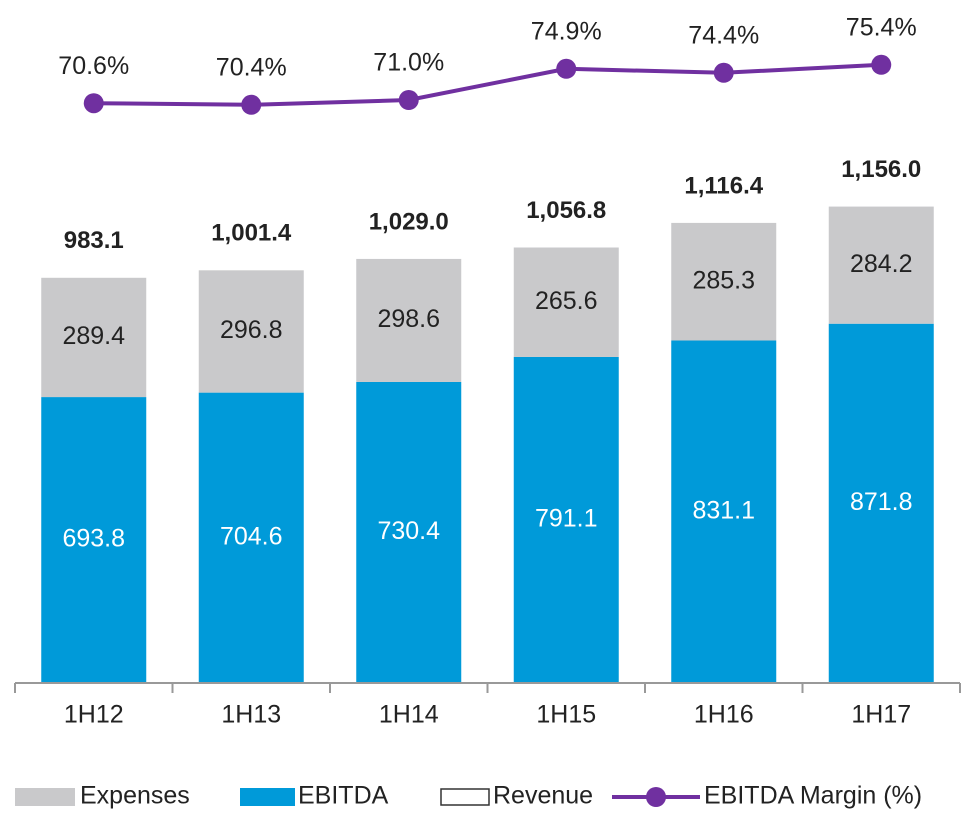 This screenshot has height=813, width=973. I want to click on ebitda-label: 693.8, so click(93, 539).